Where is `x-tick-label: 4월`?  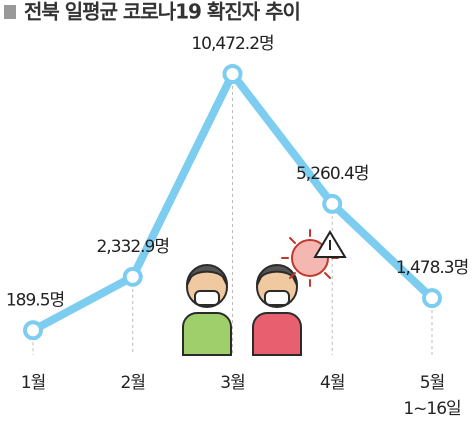 x-tick-label: 4월 is located at coordinates (332, 383).